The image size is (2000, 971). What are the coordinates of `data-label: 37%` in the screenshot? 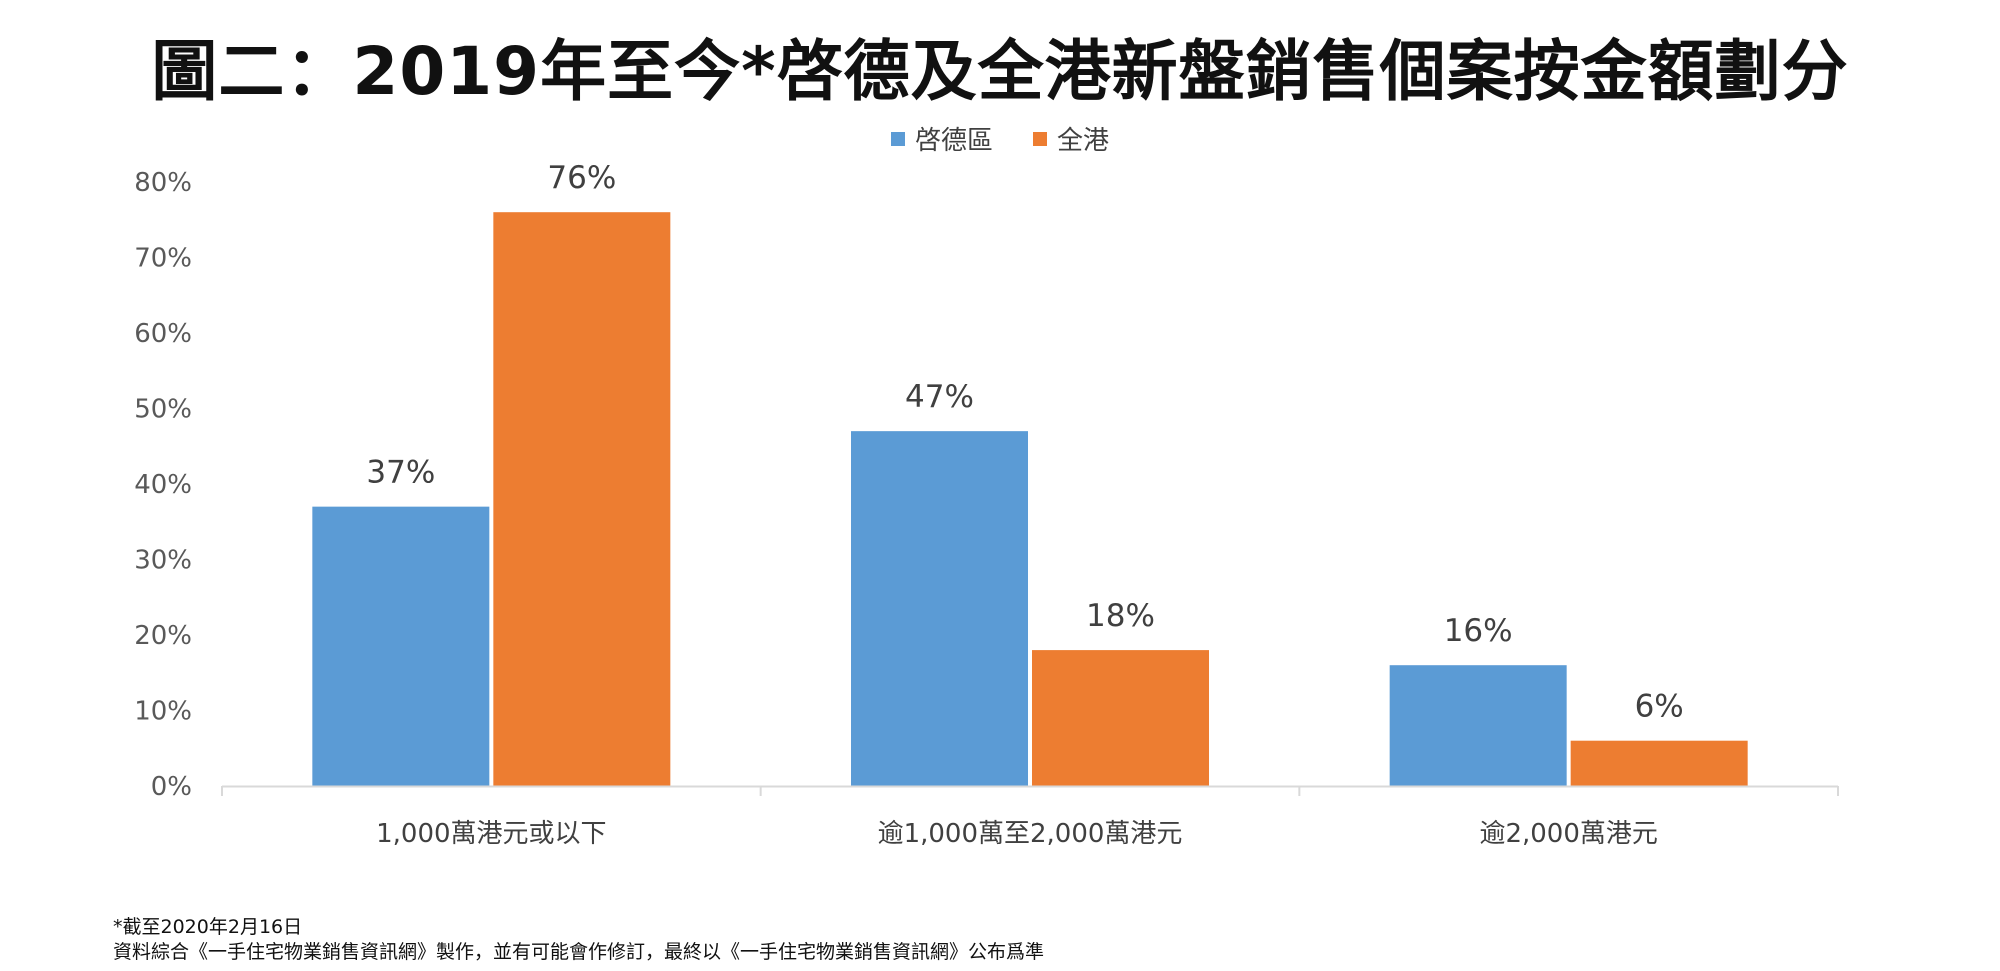 It's located at (400, 473).